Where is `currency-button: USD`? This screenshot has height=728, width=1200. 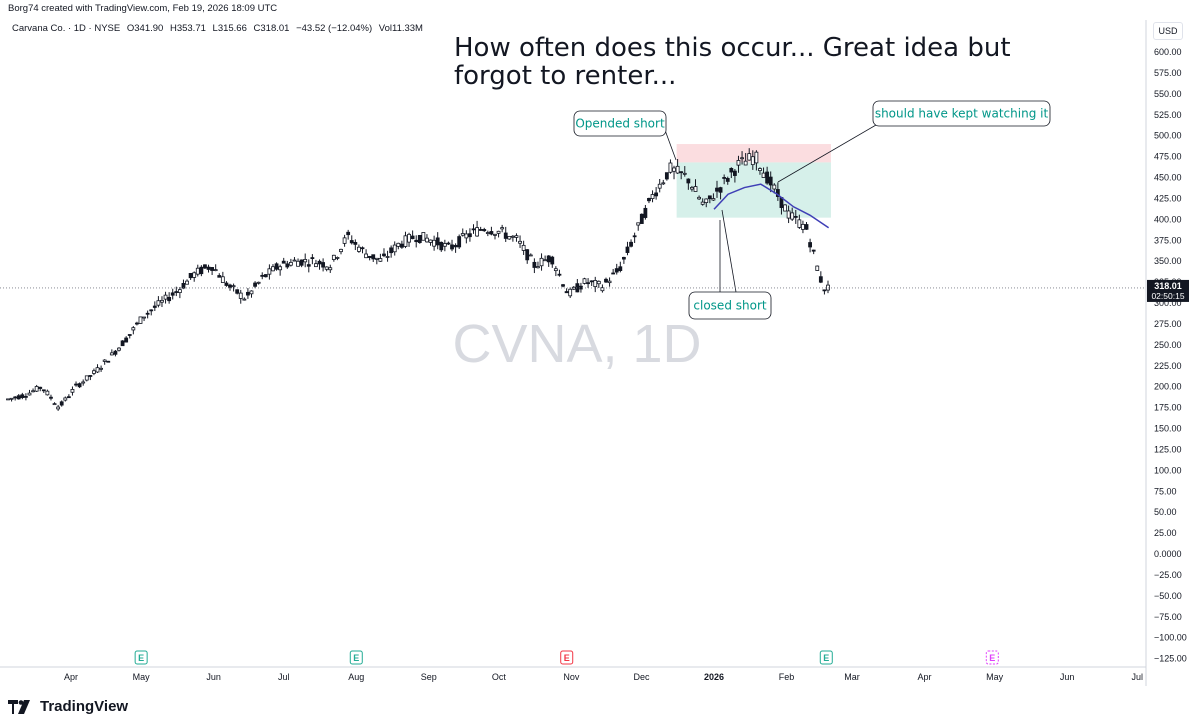
currency-button: USD is located at coordinates (1168, 31).